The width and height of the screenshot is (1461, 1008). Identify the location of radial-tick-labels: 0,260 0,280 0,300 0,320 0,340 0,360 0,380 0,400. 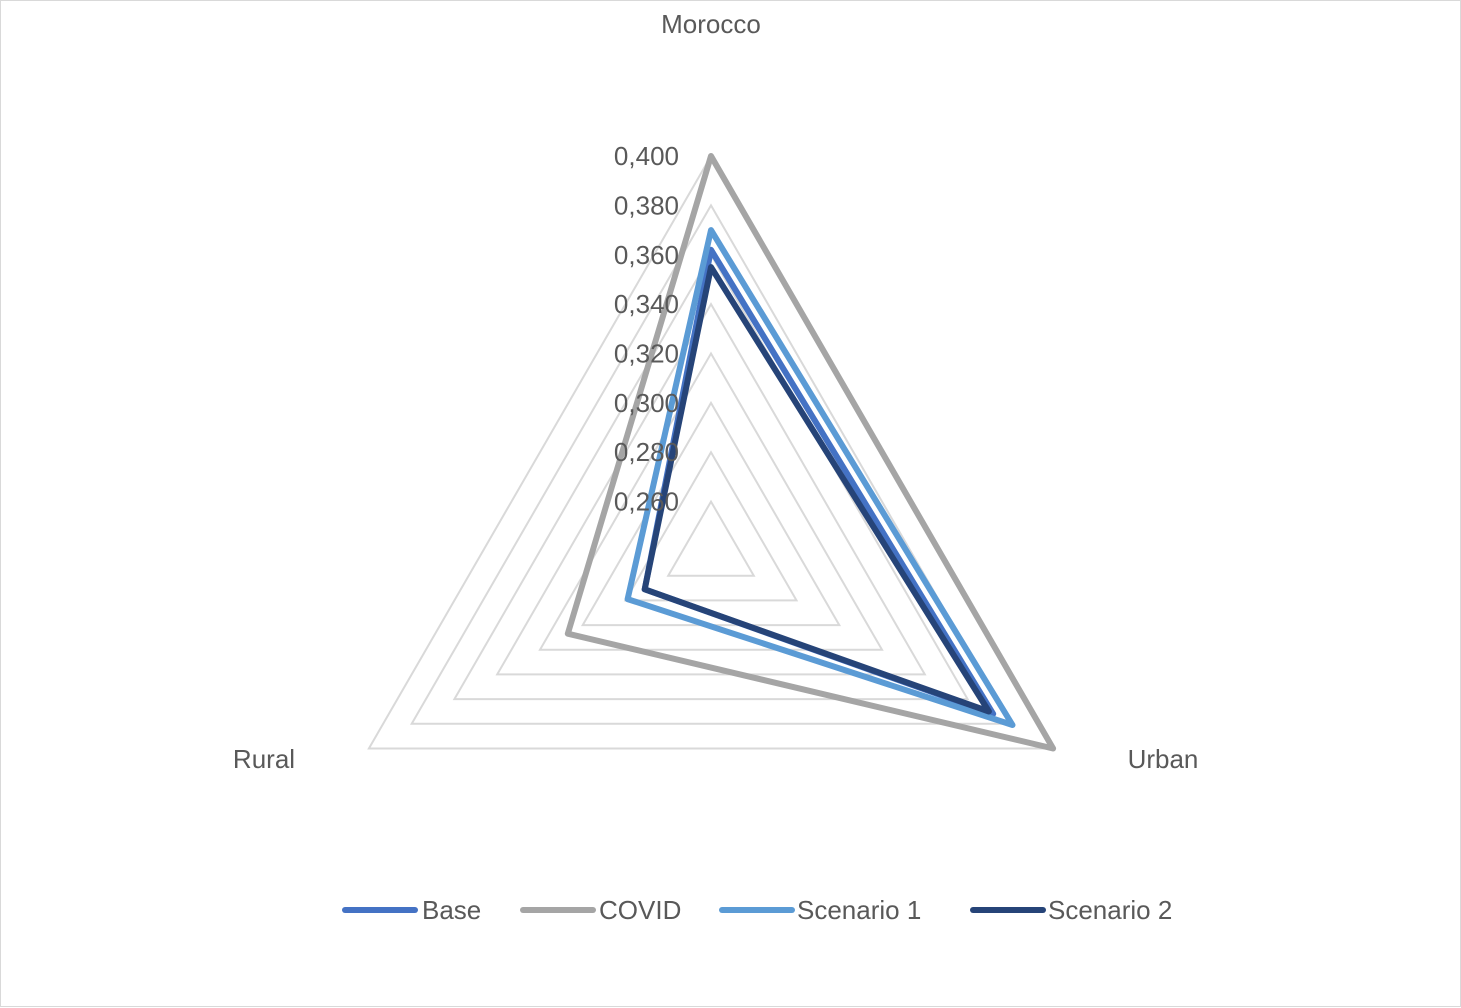
(646, 329).